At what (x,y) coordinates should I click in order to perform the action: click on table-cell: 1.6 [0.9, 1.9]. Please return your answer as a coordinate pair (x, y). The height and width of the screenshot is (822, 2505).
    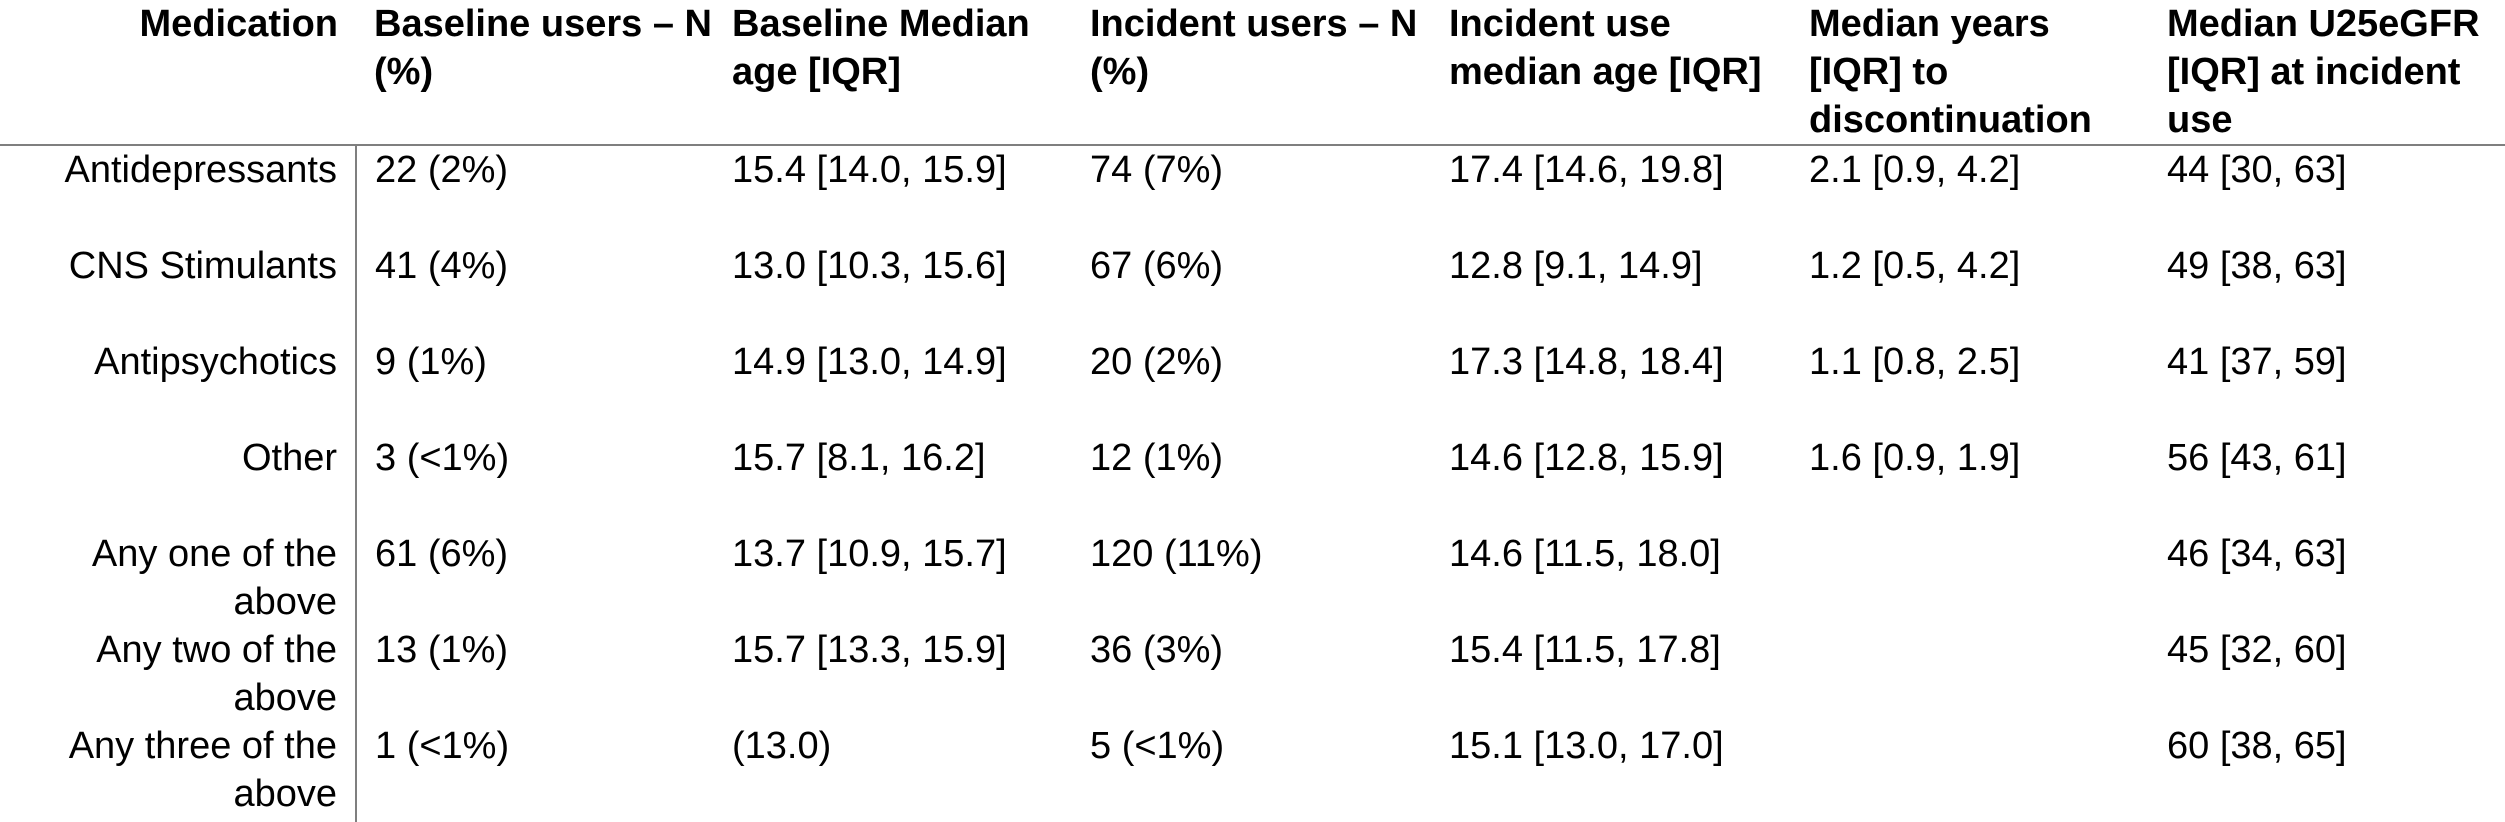
    Looking at the image, I should click on (1915, 458).